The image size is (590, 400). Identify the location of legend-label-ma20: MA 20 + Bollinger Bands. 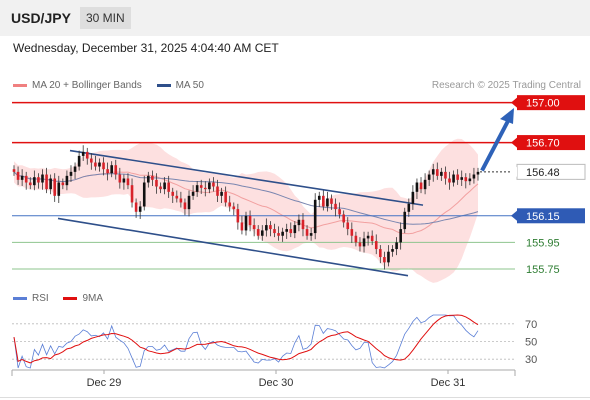
(87, 85).